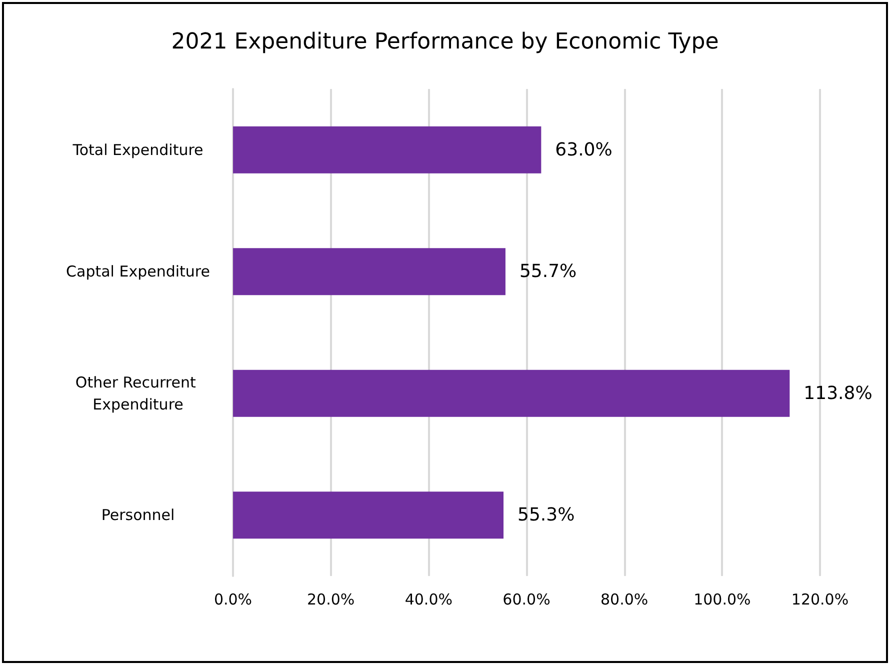 The width and height of the screenshot is (890, 665). What do you see at coordinates (138, 393) in the screenshot?
I see `y-tick-label: Other Recurrent Expenditure` at bounding box center [138, 393].